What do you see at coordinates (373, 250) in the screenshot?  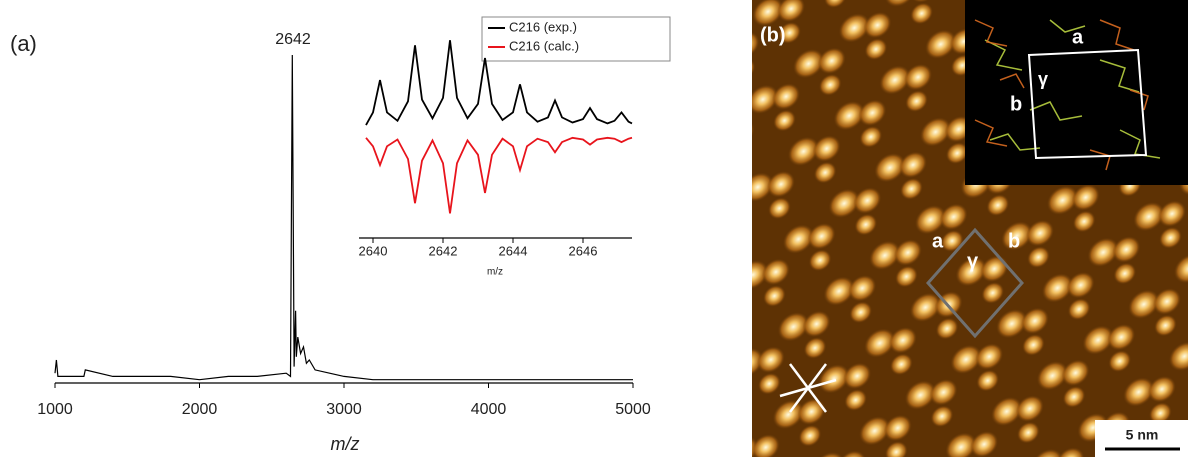 I see `x-tick-label: 2640` at bounding box center [373, 250].